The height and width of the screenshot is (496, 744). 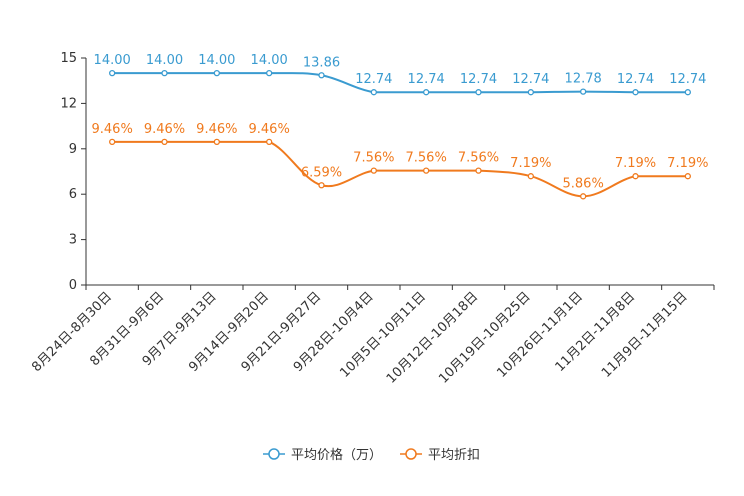 What do you see at coordinates (73, 149) in the screenshot?
I see `y-tick-label: 9` at bounding box center [73, 149].